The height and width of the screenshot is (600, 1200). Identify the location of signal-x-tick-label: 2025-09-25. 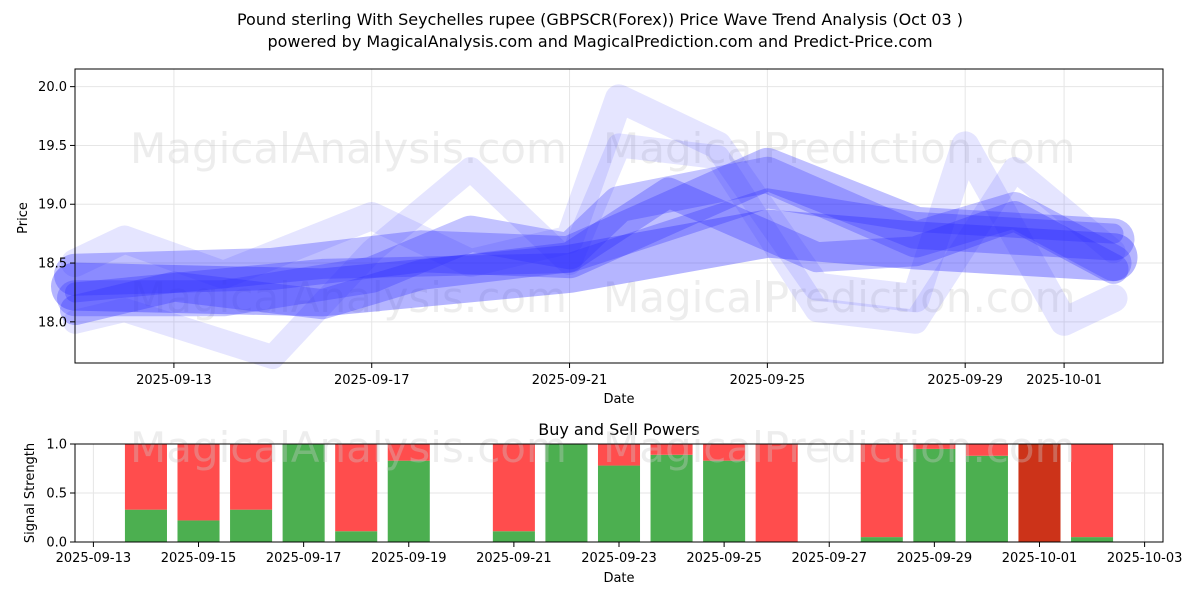
(724, 558).